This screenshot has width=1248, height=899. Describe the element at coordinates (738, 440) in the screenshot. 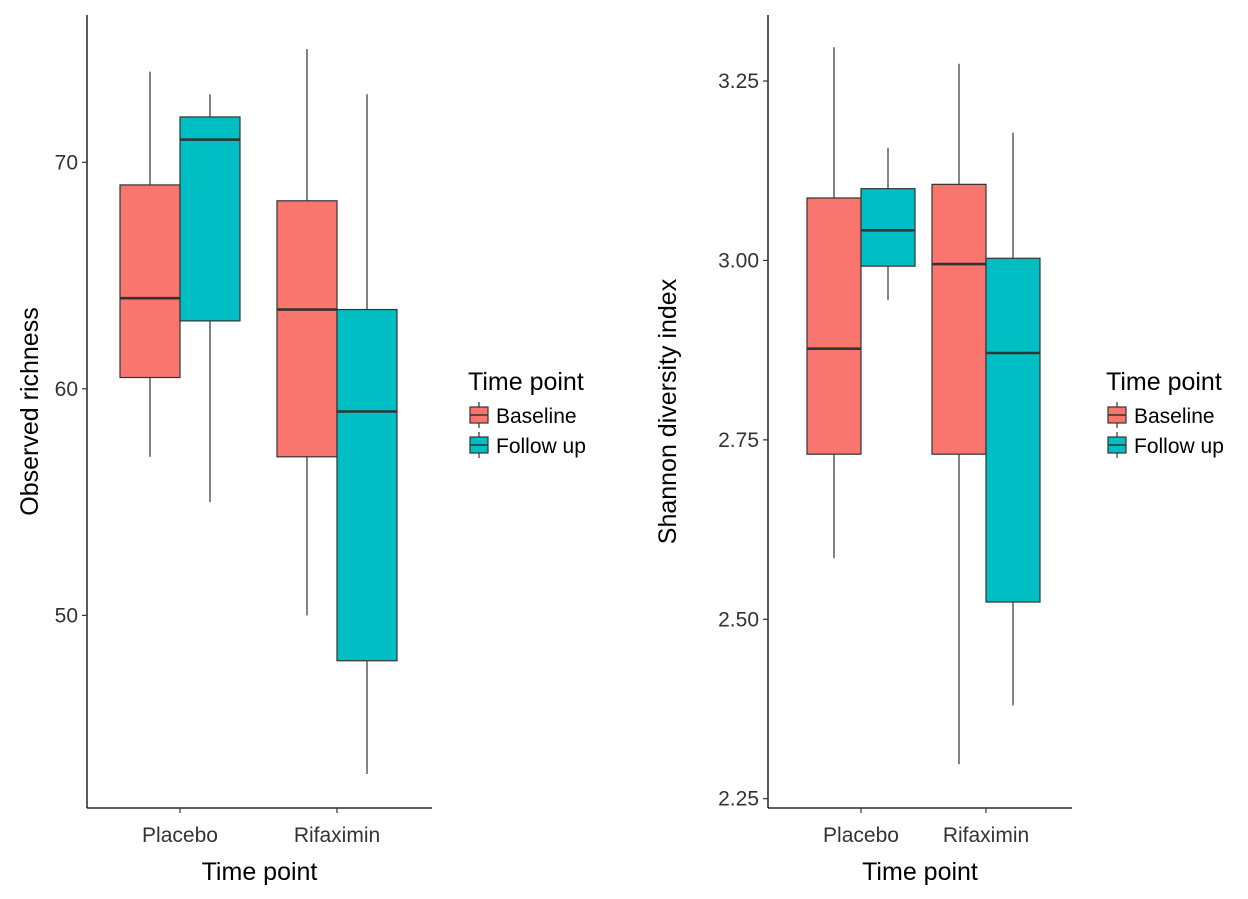

I see `y-tick-label: 2.75` at that location.